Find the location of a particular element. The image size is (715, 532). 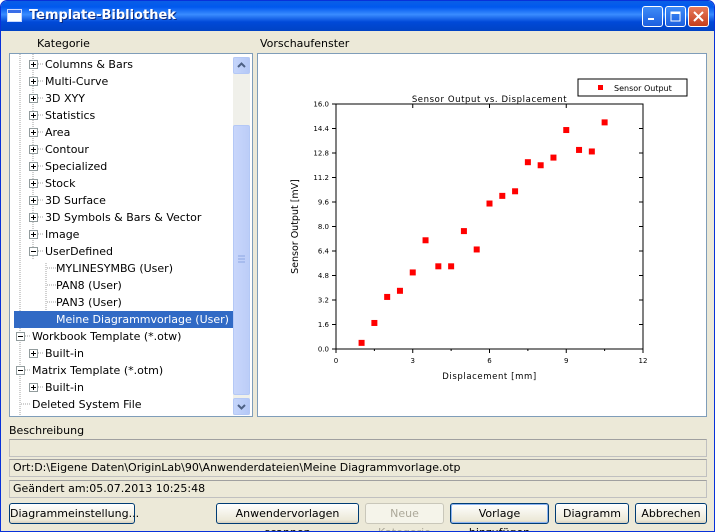

tree-scrollbar is located at coordinates (241, 236).